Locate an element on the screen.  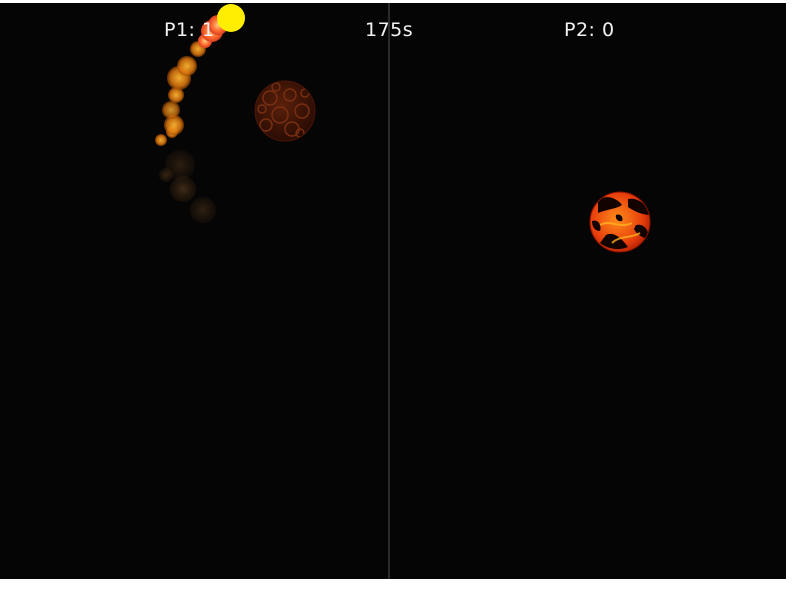
center-divider is located at coordinates (389, 291).